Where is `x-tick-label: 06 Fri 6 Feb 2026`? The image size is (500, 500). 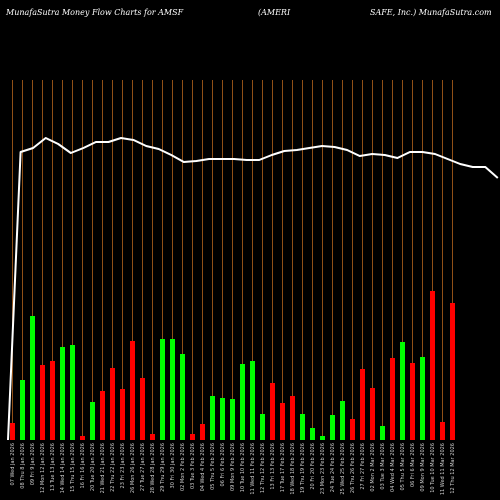
x-tick-label: 06 Fri 6 Feb 2026 is located at coordinates (223, 464).